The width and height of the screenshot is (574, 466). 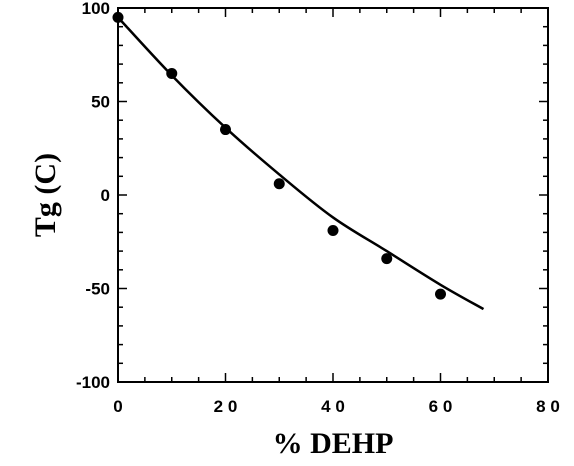 I want to click on y-tick-label: -100, so click(x=93, y=382).